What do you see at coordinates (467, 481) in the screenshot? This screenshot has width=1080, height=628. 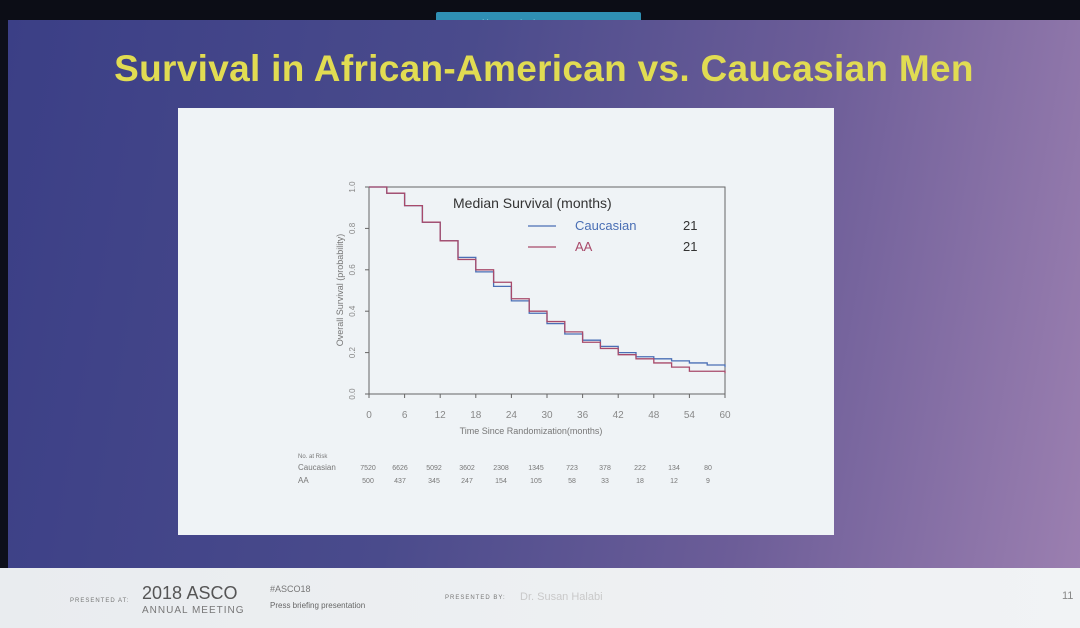 I see `at-risk-value: 247` at bounding box center [467, 481].